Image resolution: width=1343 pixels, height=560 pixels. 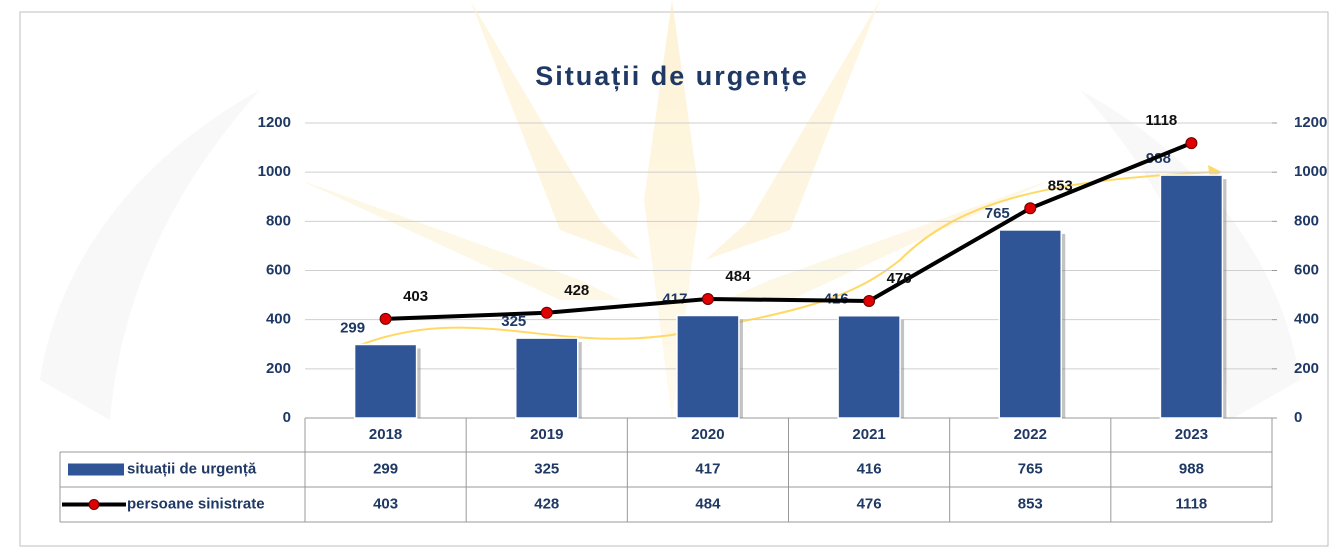 What do you see at coordinates (1306, 220) in the screenshot?
I see `y2-tick-label: 800` at bounding box center [1306, 220].